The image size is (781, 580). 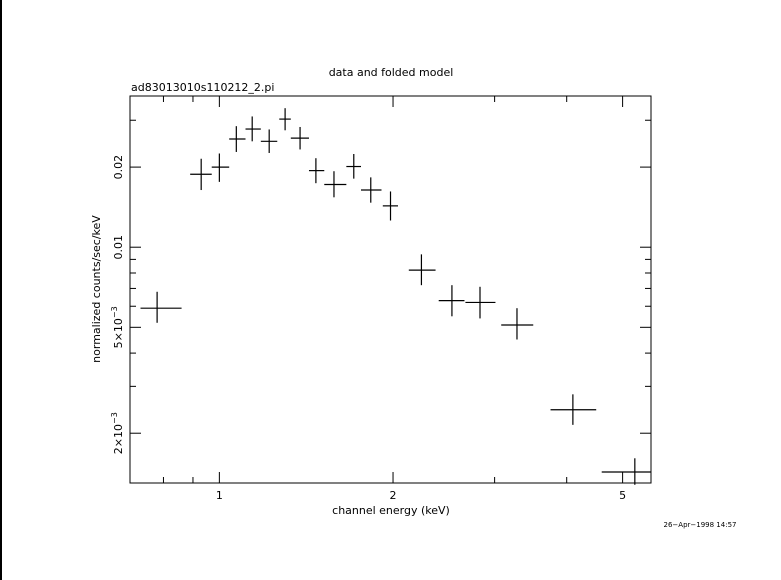 What do you see at coordinates (117, 327) in the screenshot?
I see `y-tick-label: 5×10−3` at bounding box center [117, 327].